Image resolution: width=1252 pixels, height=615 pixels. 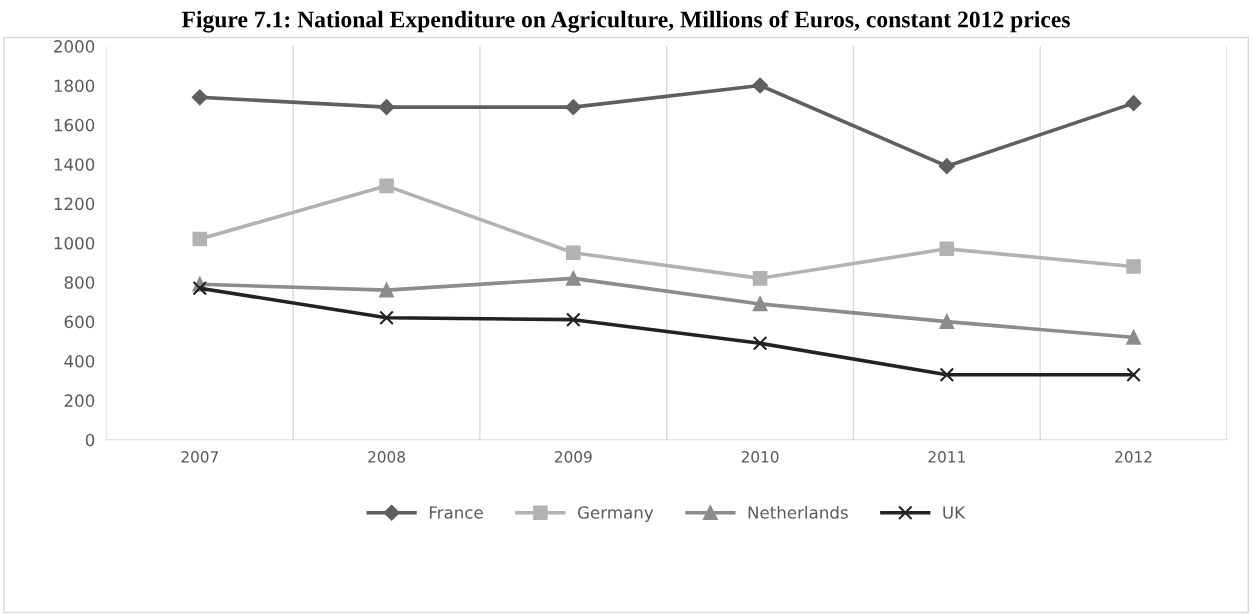 I want to click on x-tick-label: 2009, so click(x=573, y=457).